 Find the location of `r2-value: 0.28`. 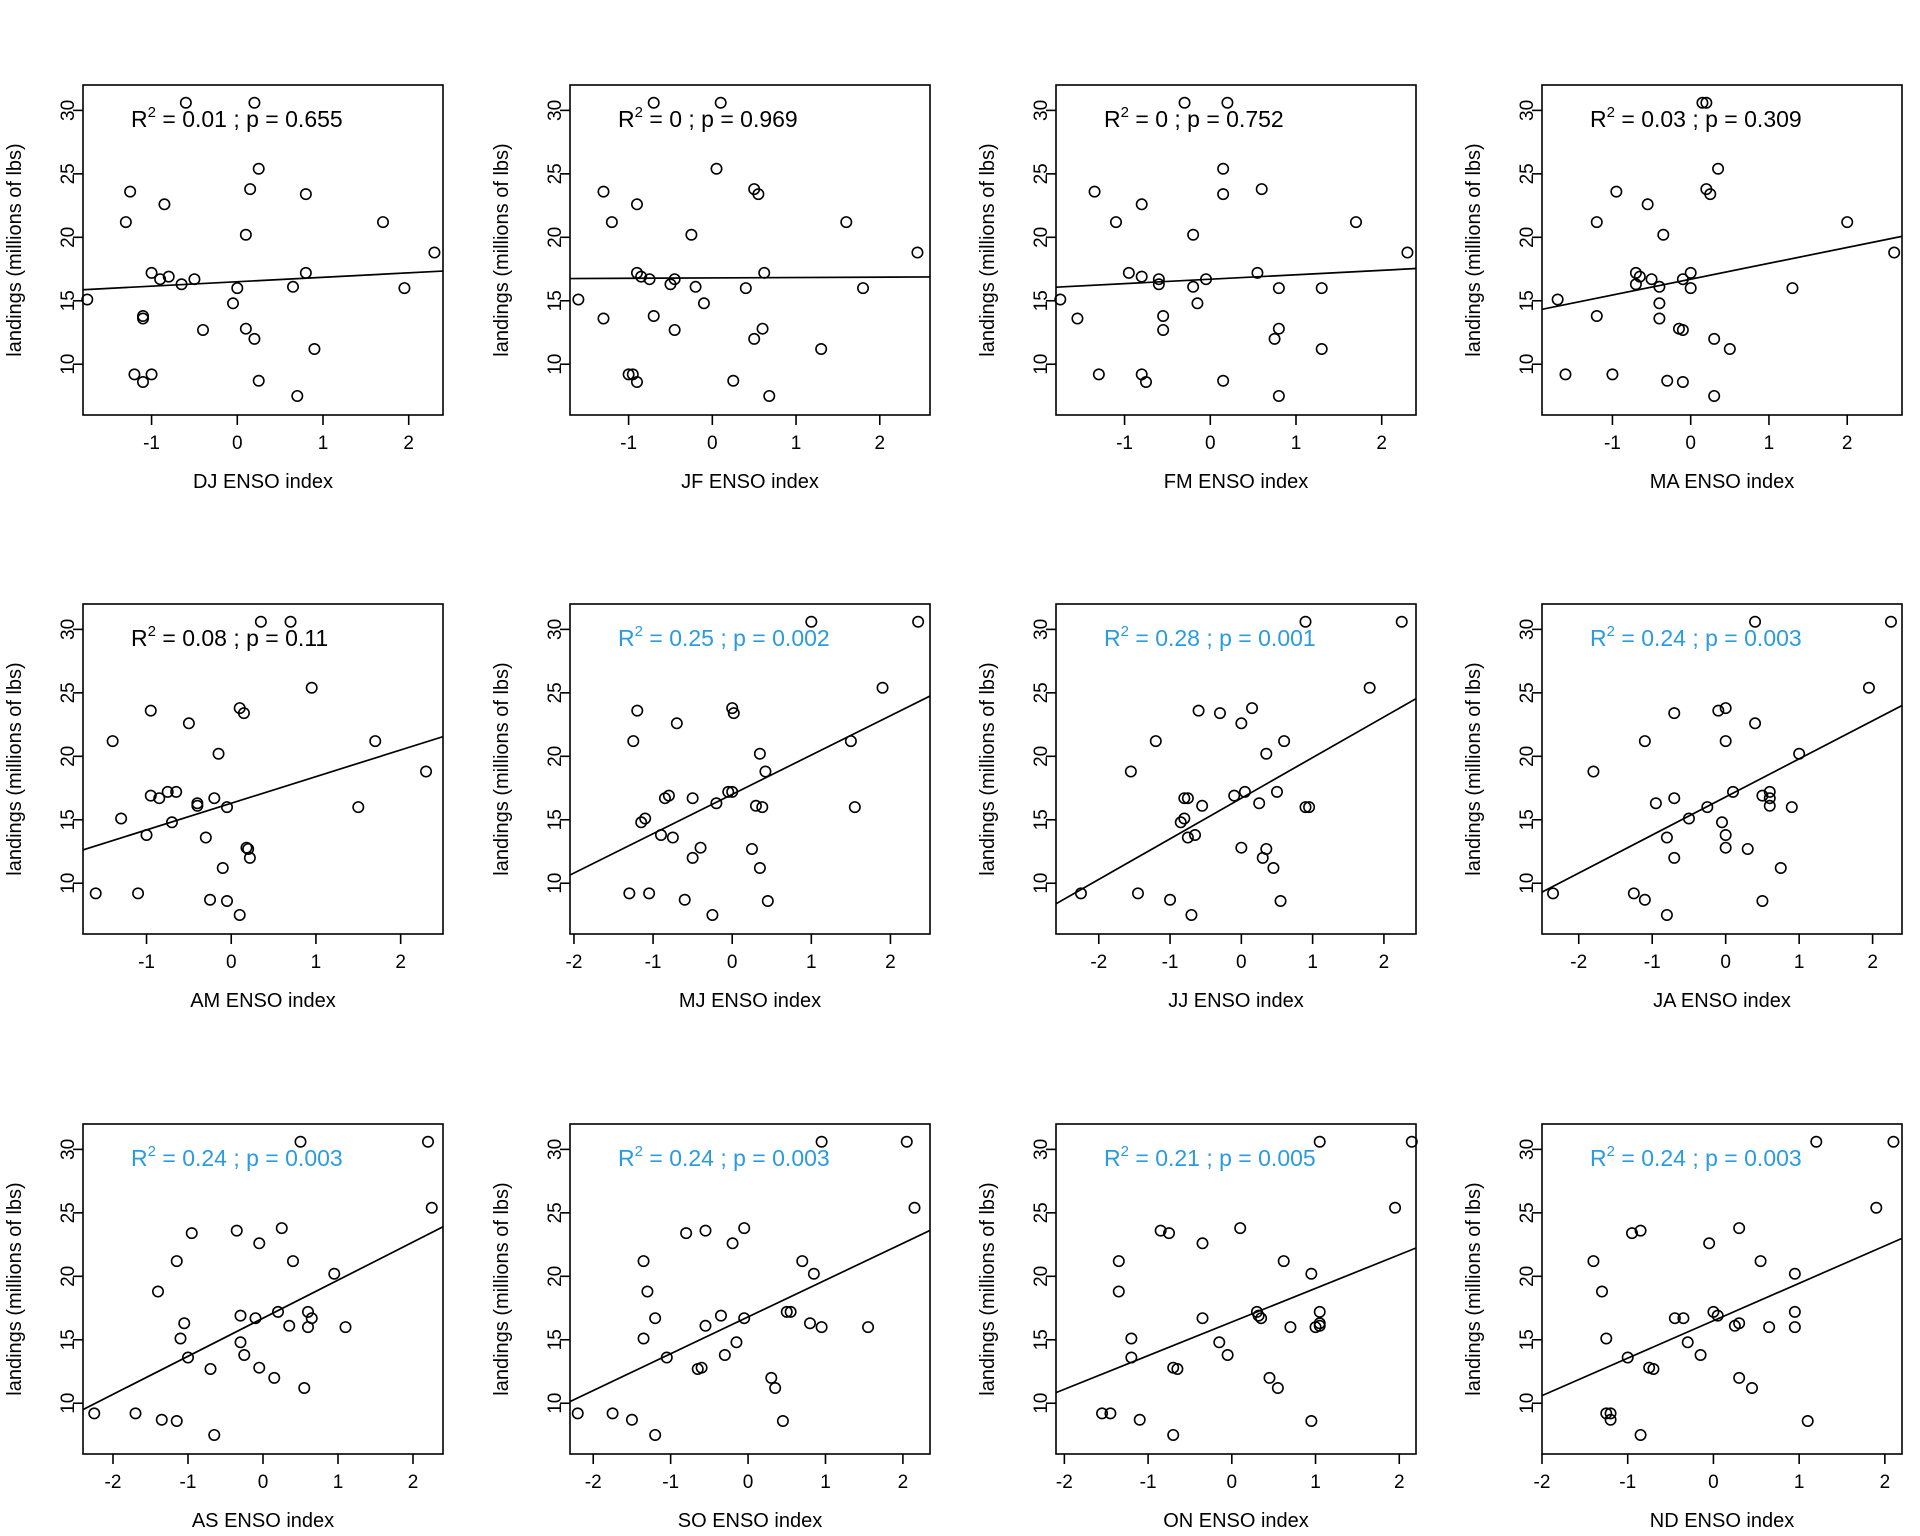

r2-value: 0.28 is located at coordinates (1177, 638).